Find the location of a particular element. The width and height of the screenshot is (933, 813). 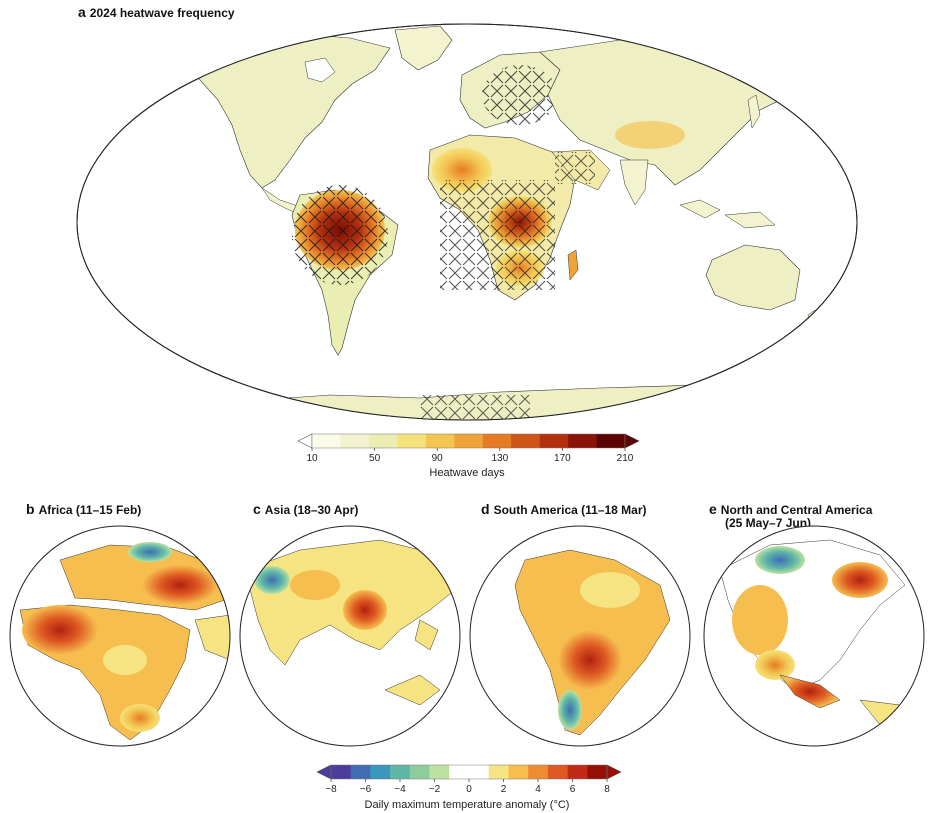

globe-africa is located at coordinates (120, 636).